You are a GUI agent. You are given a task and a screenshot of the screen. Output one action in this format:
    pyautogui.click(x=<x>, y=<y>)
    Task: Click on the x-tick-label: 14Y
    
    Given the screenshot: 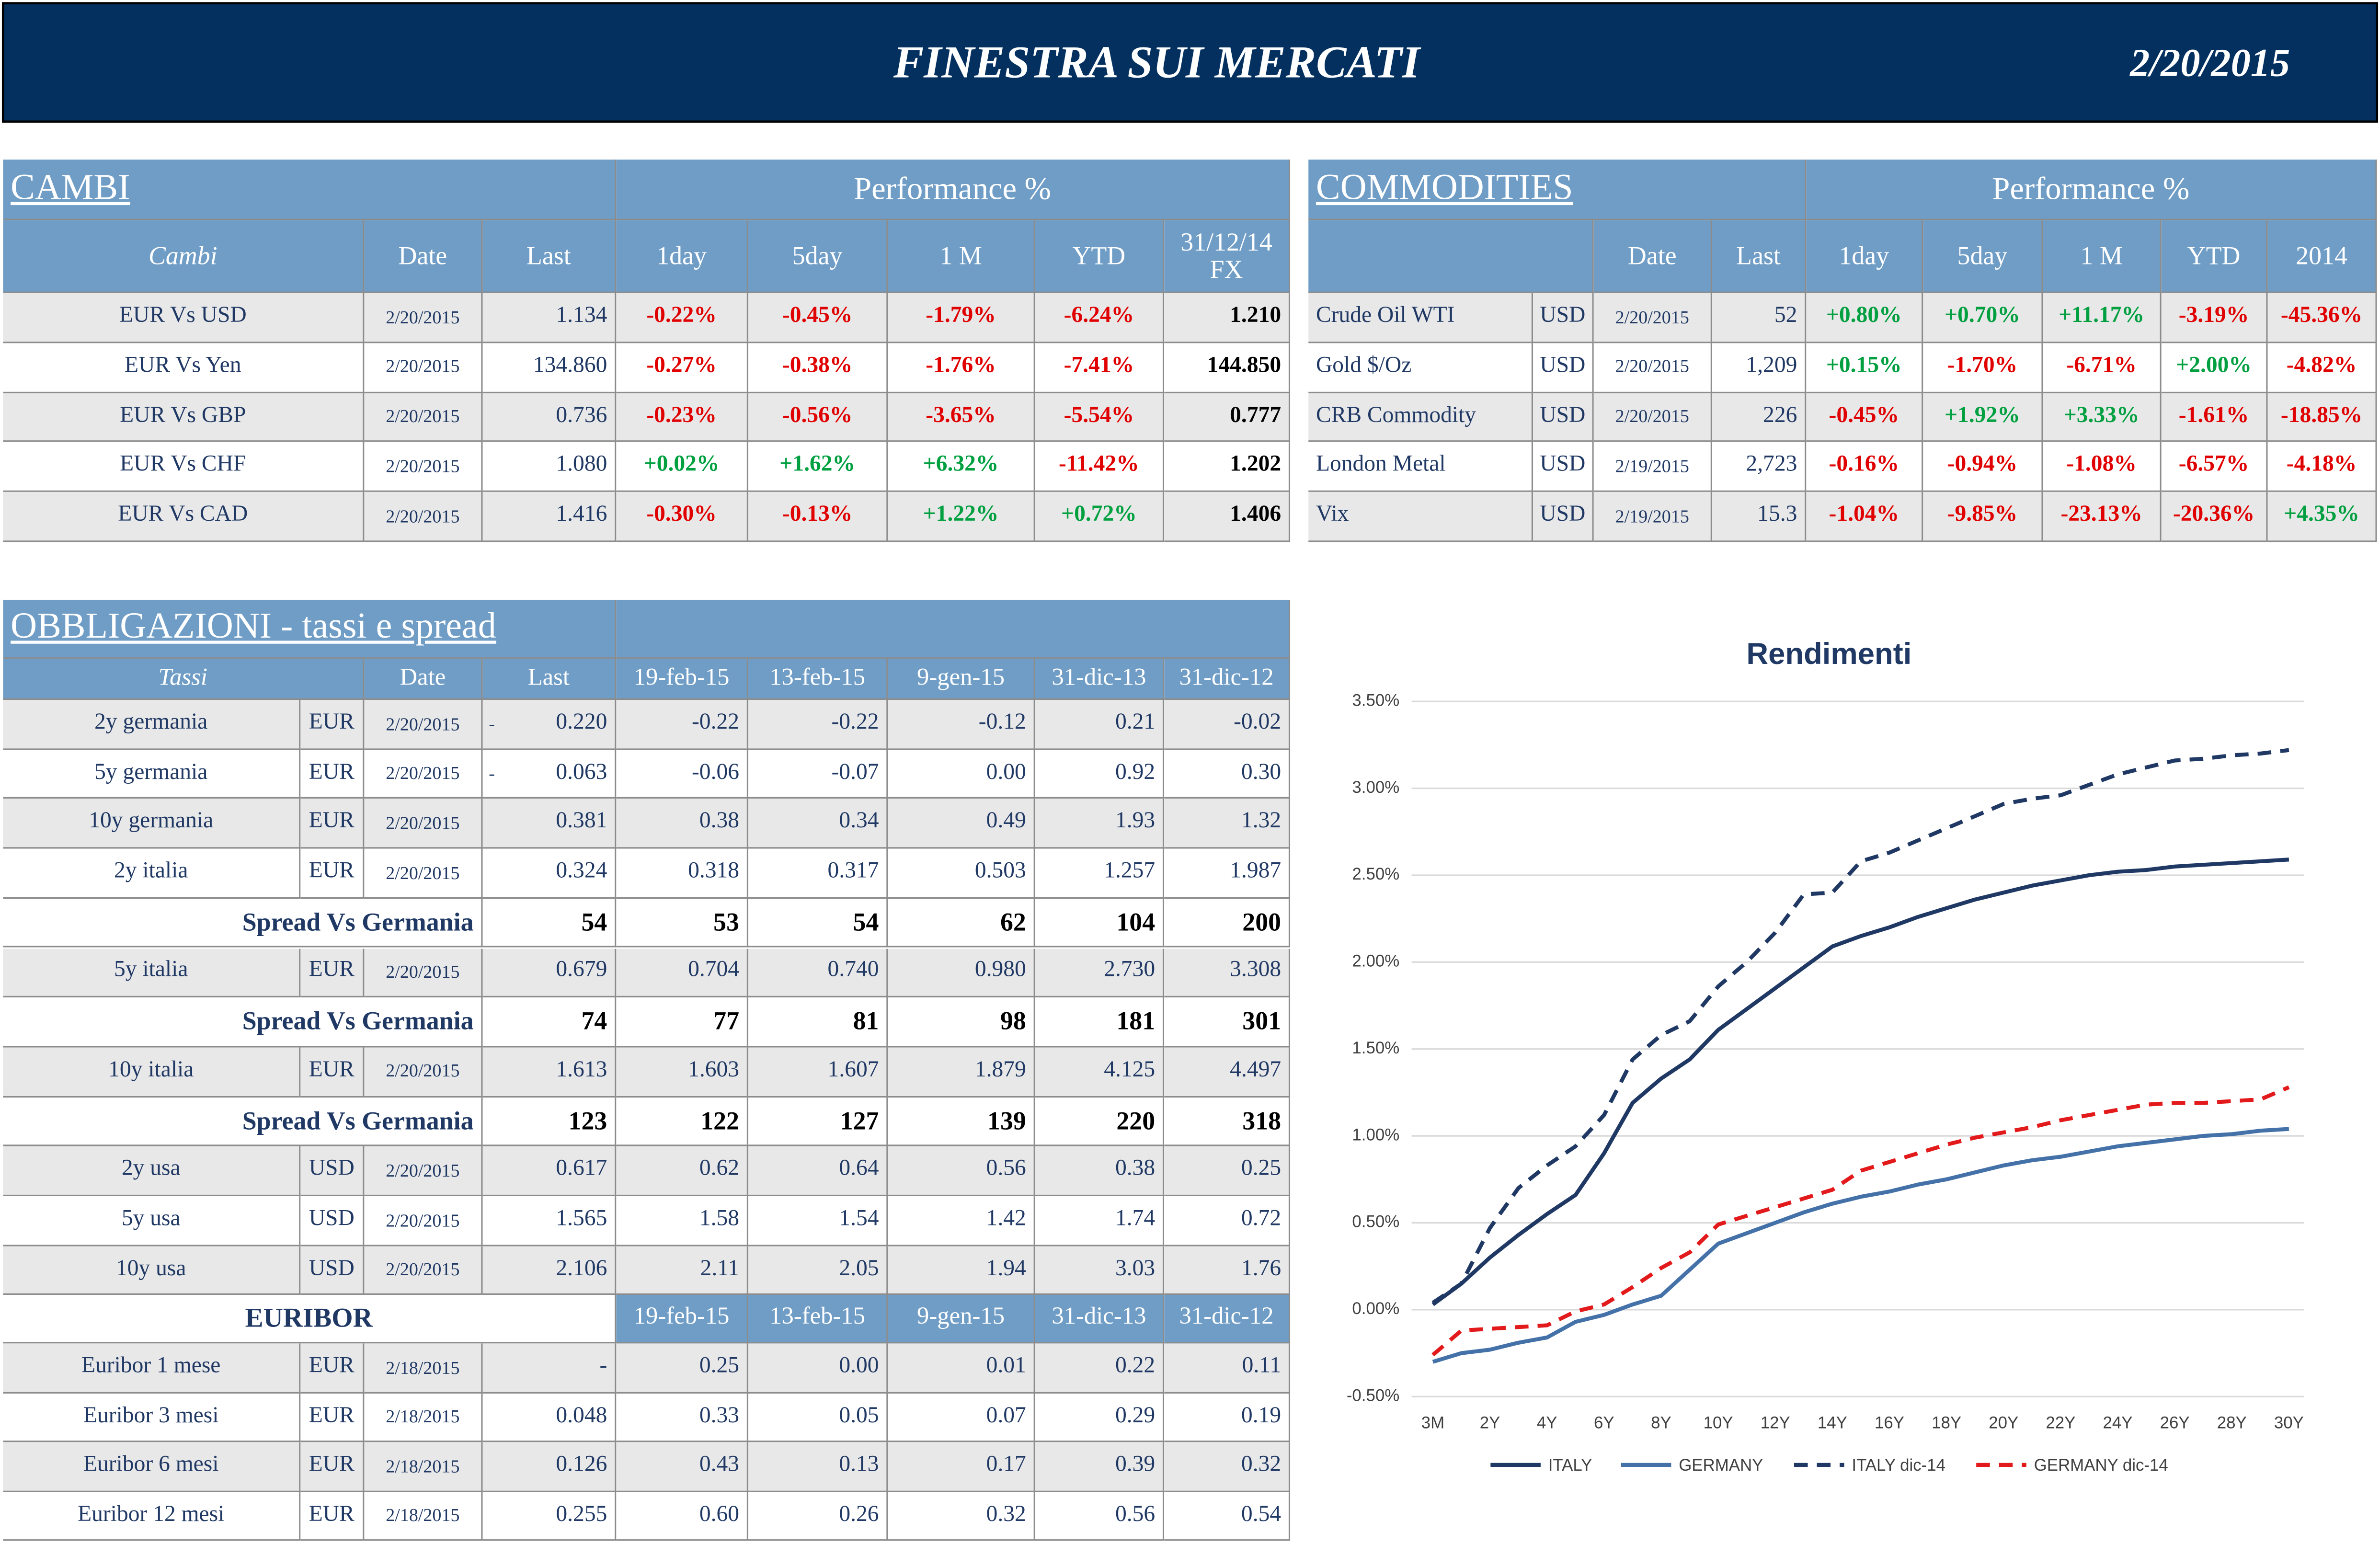 What is the action you would take?
    pyautogui.click(x=1833, y=1423)
    